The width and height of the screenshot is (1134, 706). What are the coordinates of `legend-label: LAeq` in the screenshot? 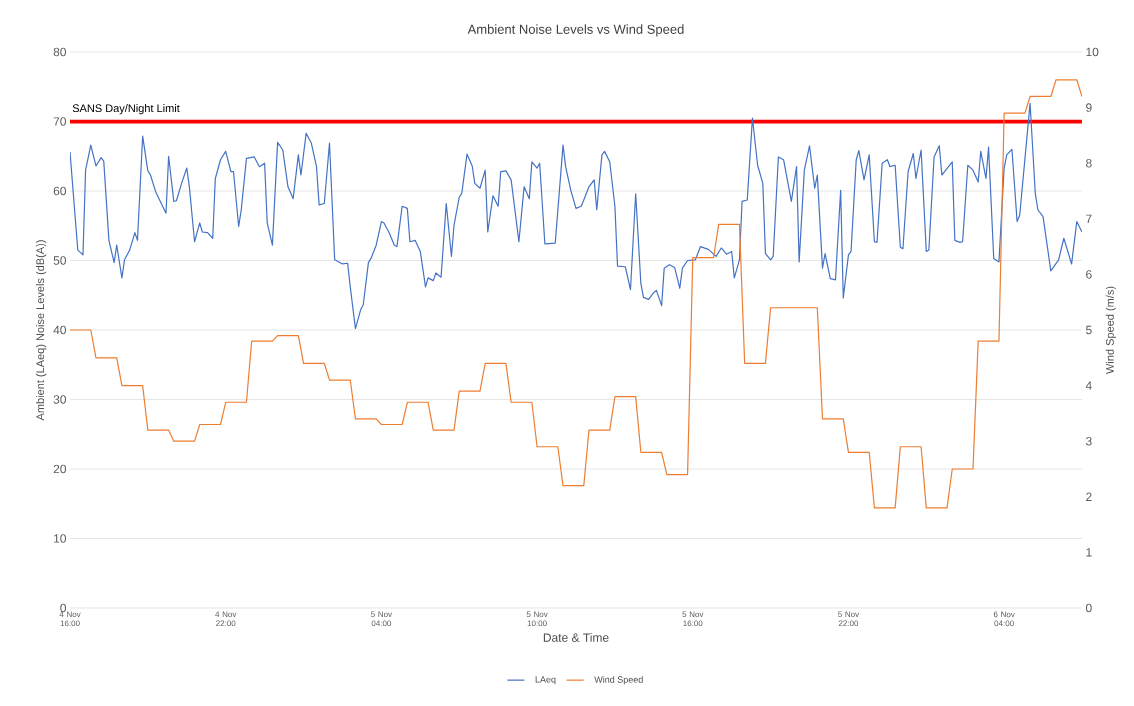 It's located at (545, 680).